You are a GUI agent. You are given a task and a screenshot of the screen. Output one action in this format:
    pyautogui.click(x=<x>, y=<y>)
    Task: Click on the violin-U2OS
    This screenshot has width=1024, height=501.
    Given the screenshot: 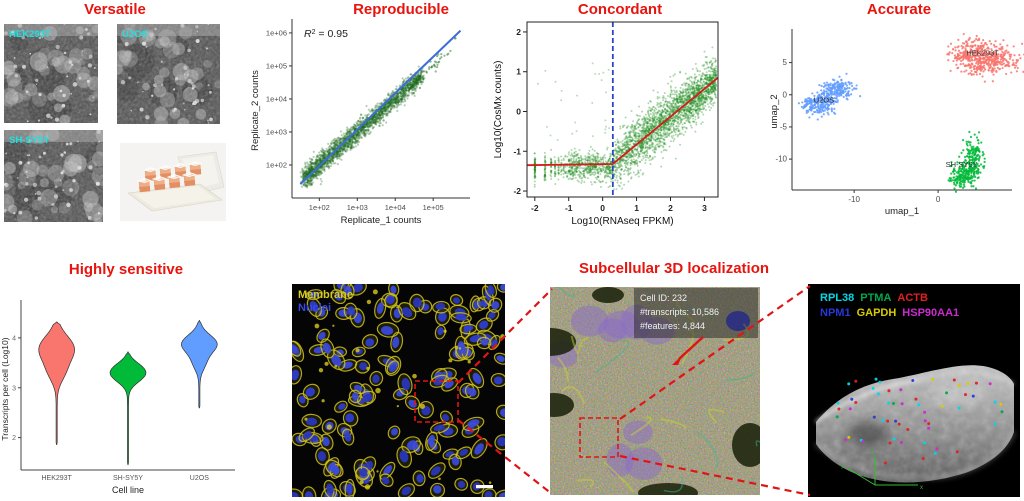 What is the action you would take?
    pyautogui.click(x=199, y=364)
    